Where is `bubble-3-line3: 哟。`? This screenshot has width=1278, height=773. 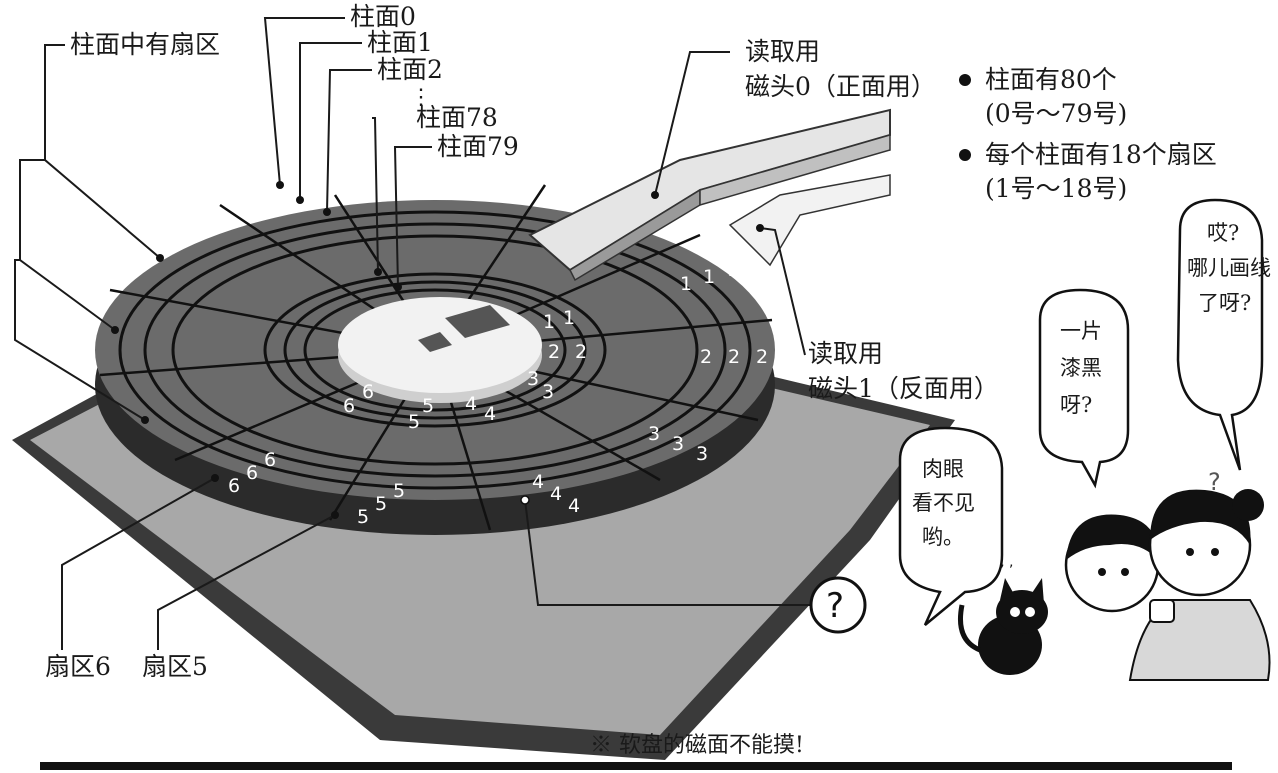
bubble-3-line3: 哟。 is located at coordinates (943, 537).